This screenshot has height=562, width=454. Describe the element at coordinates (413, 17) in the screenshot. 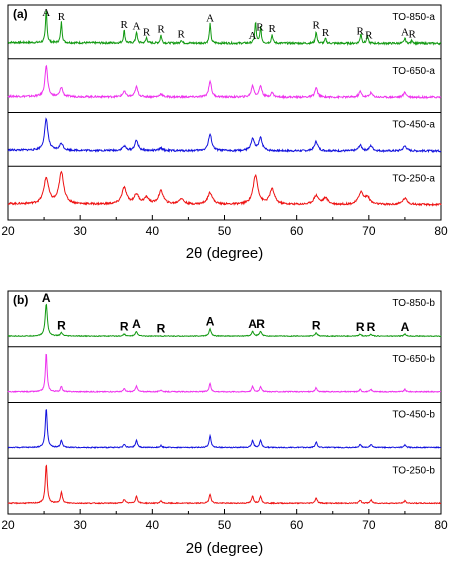

I see `series-label: TO-850-a` at that location.